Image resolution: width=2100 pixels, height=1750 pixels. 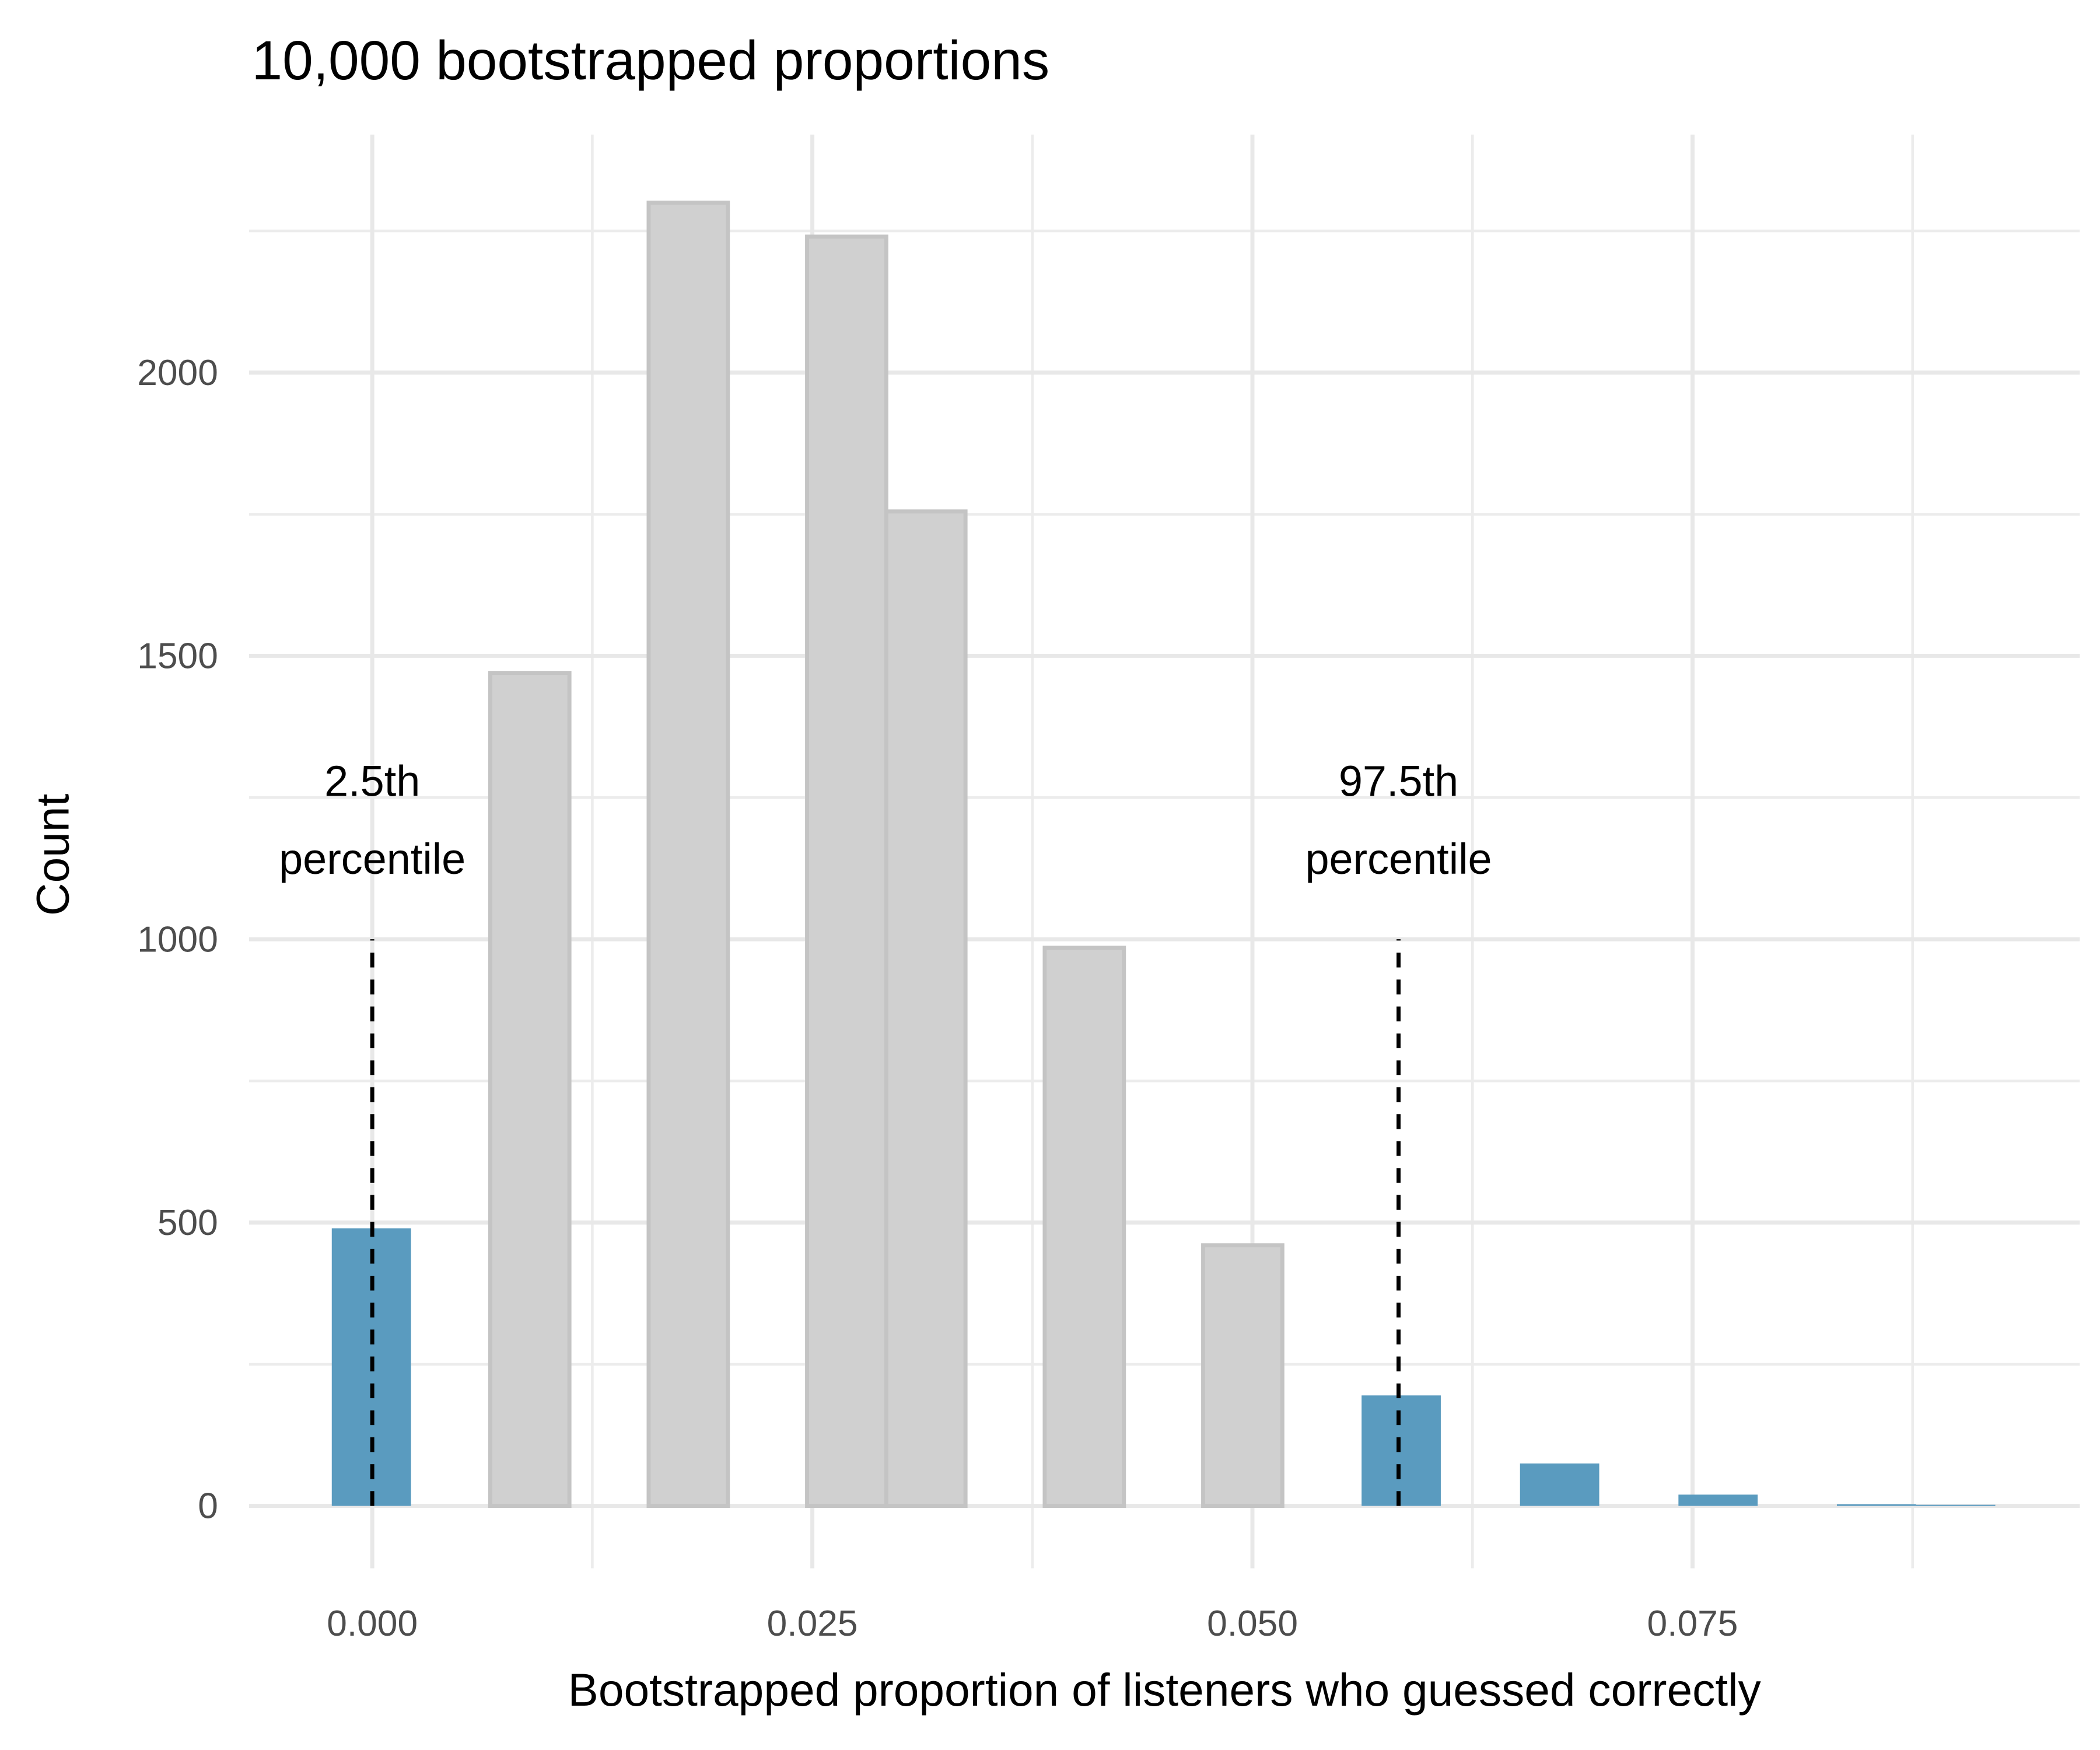 What do you see at coordinates (177, 656) in the screenshot?
I see `y-tick-label: 1500` at bounding box center [177, 656].